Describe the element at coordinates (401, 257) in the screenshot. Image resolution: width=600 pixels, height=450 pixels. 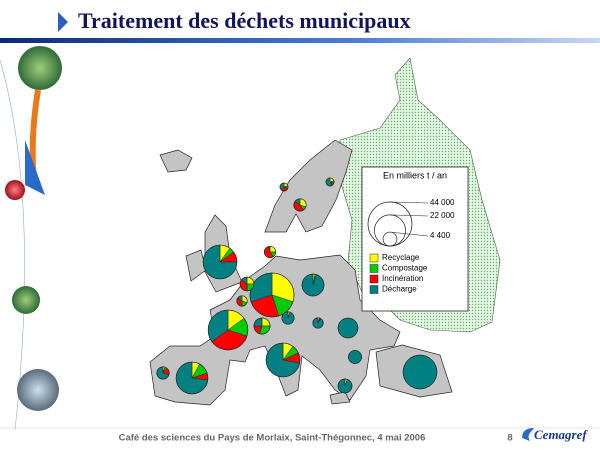
I see `legend-label: Recyclage` at that location.